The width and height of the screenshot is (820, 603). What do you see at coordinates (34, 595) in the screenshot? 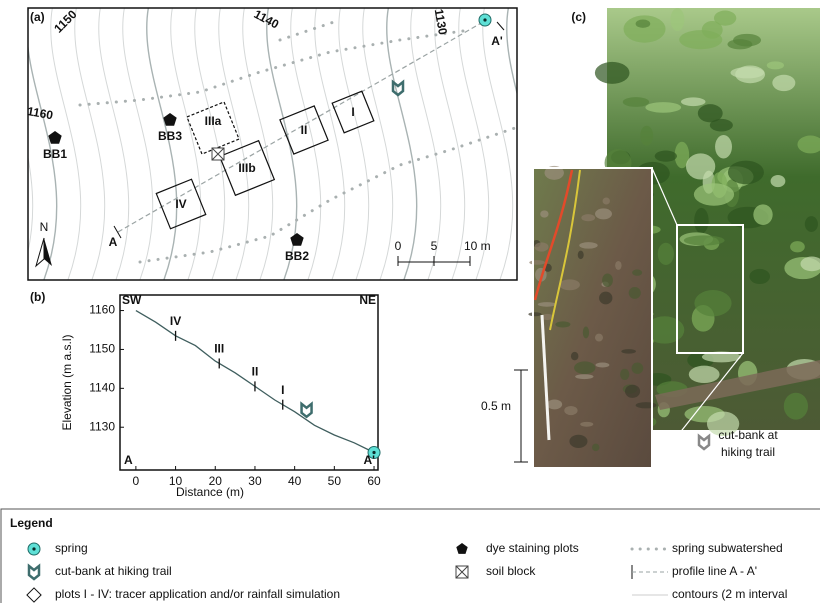
I see `legend-plot-symbol` at bounding box center [34, 595].